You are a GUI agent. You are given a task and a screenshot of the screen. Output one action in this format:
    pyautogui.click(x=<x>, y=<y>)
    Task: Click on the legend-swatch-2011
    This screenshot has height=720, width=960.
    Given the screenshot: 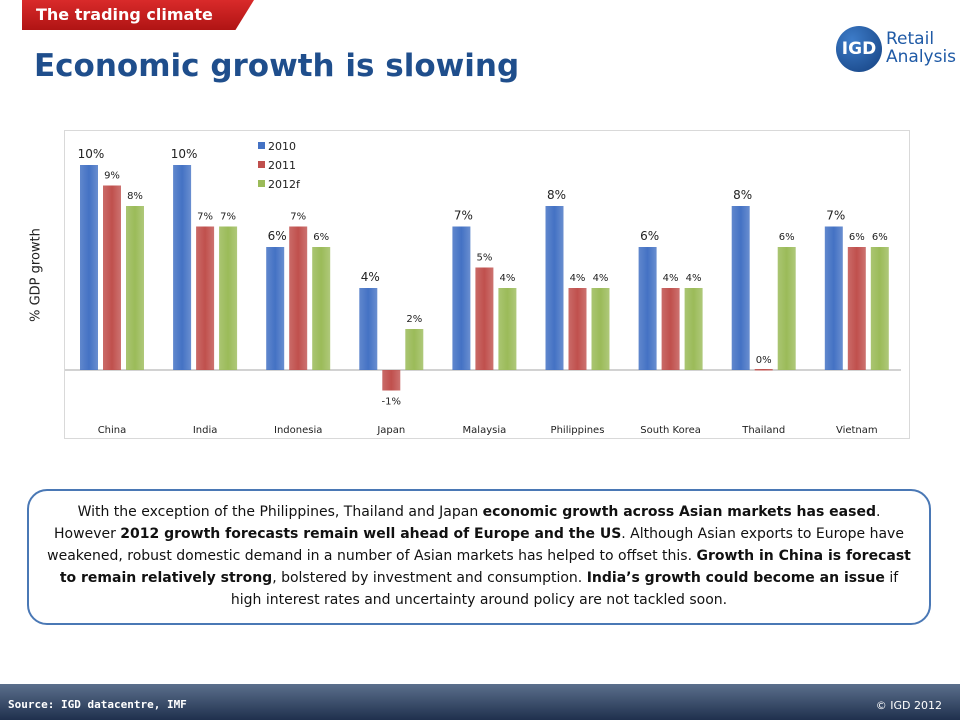 What is the action you would take?
    pyautogui.click(x=261, y=164)
    